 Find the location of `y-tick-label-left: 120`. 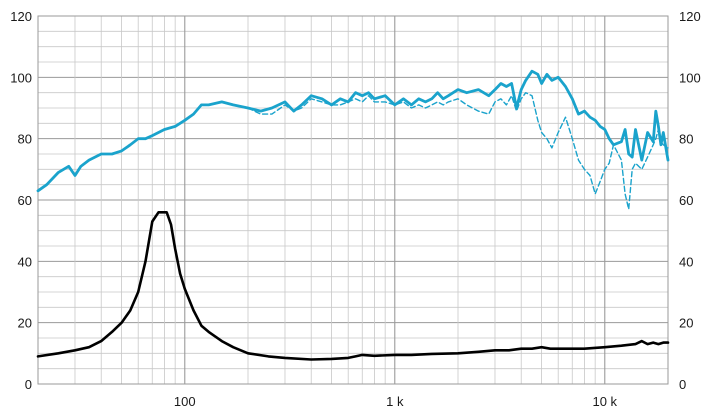

y-tick-label-left: 120 is located at coordinates (21, 16).